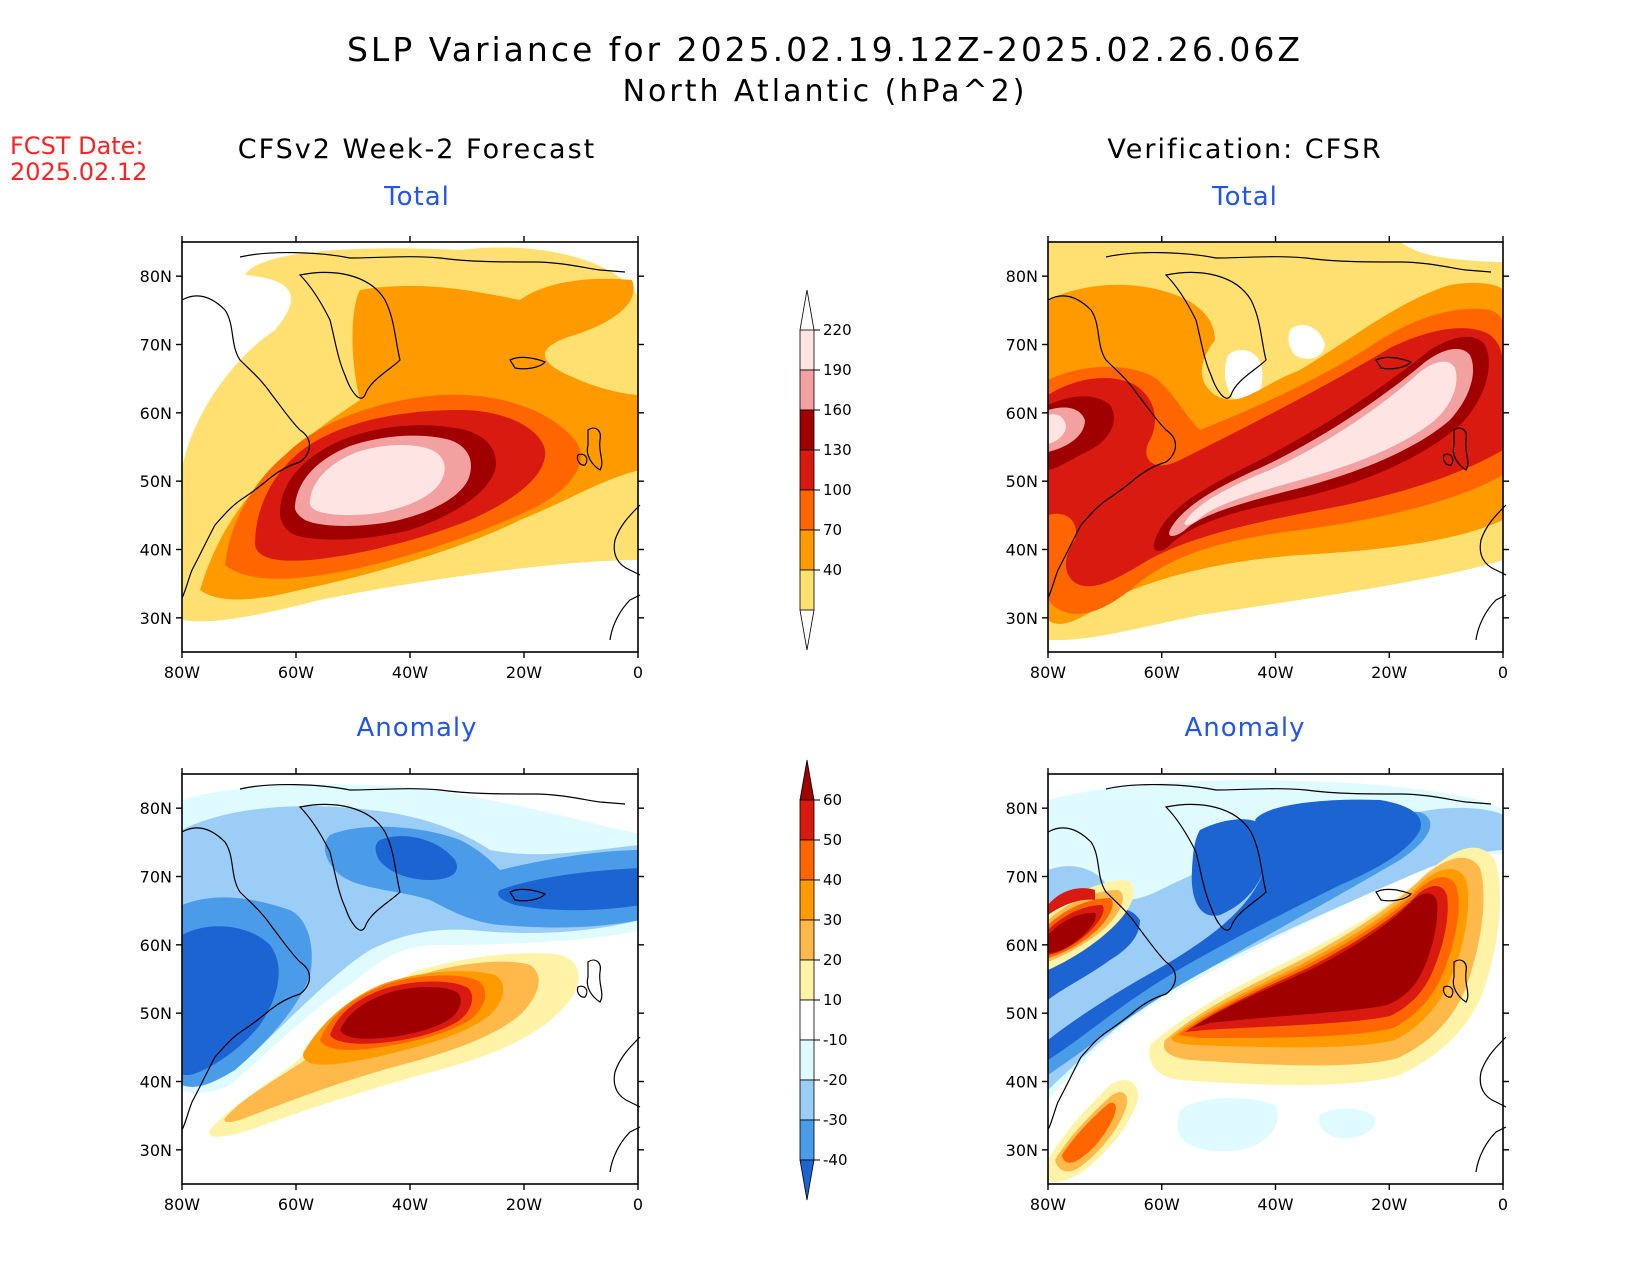 This screenshot has width=1650, height=1275. I want to click on colorbar-label: 30, so click(832, 920).